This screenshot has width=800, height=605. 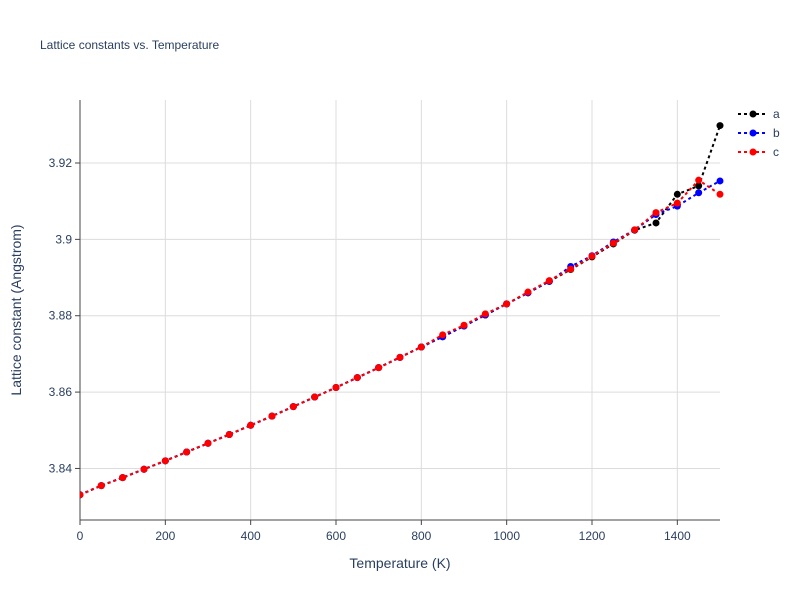 What do you see at coordinates (776, 114) in the screenshot?
I see `legend-label: a` at bounding box center [776, 114].